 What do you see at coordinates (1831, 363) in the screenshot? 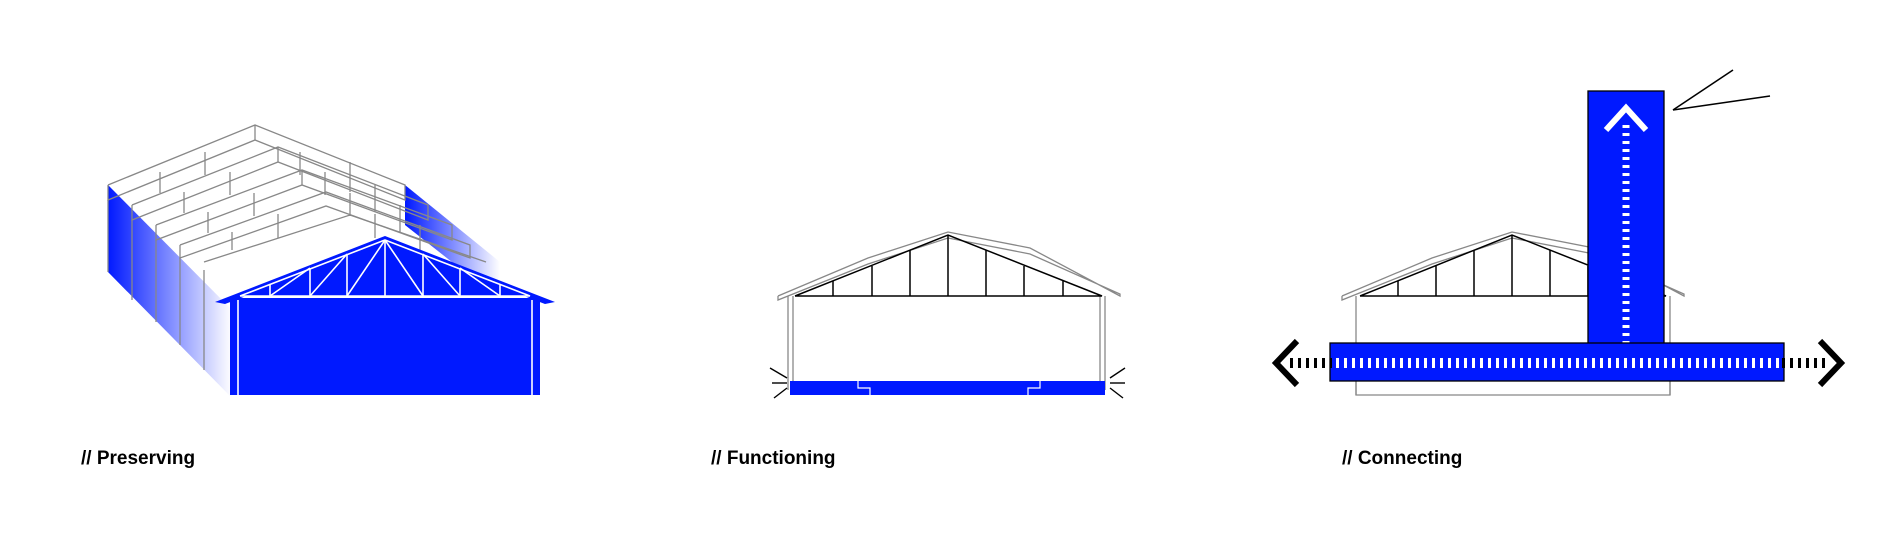
I see `connecting-right-arrow-icon` at bounding box center [1831, 363].